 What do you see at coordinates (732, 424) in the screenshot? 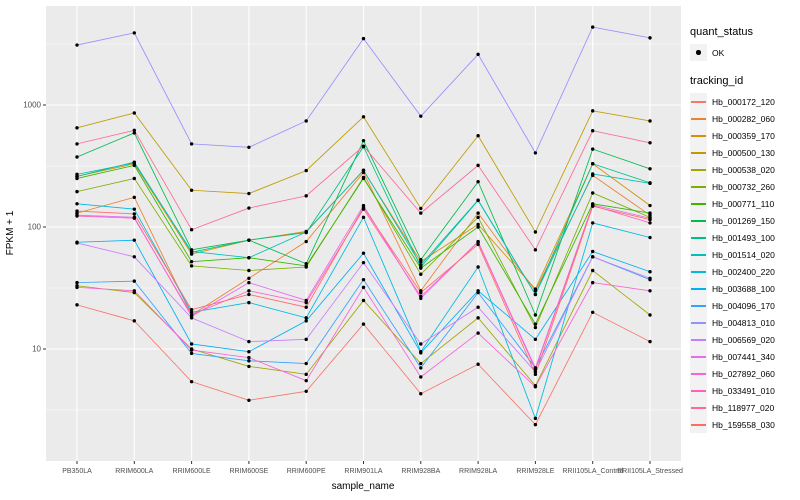
I see `legend-item-Hb_159558_030: Hb_159558_030` at bounding box center [732, 424].